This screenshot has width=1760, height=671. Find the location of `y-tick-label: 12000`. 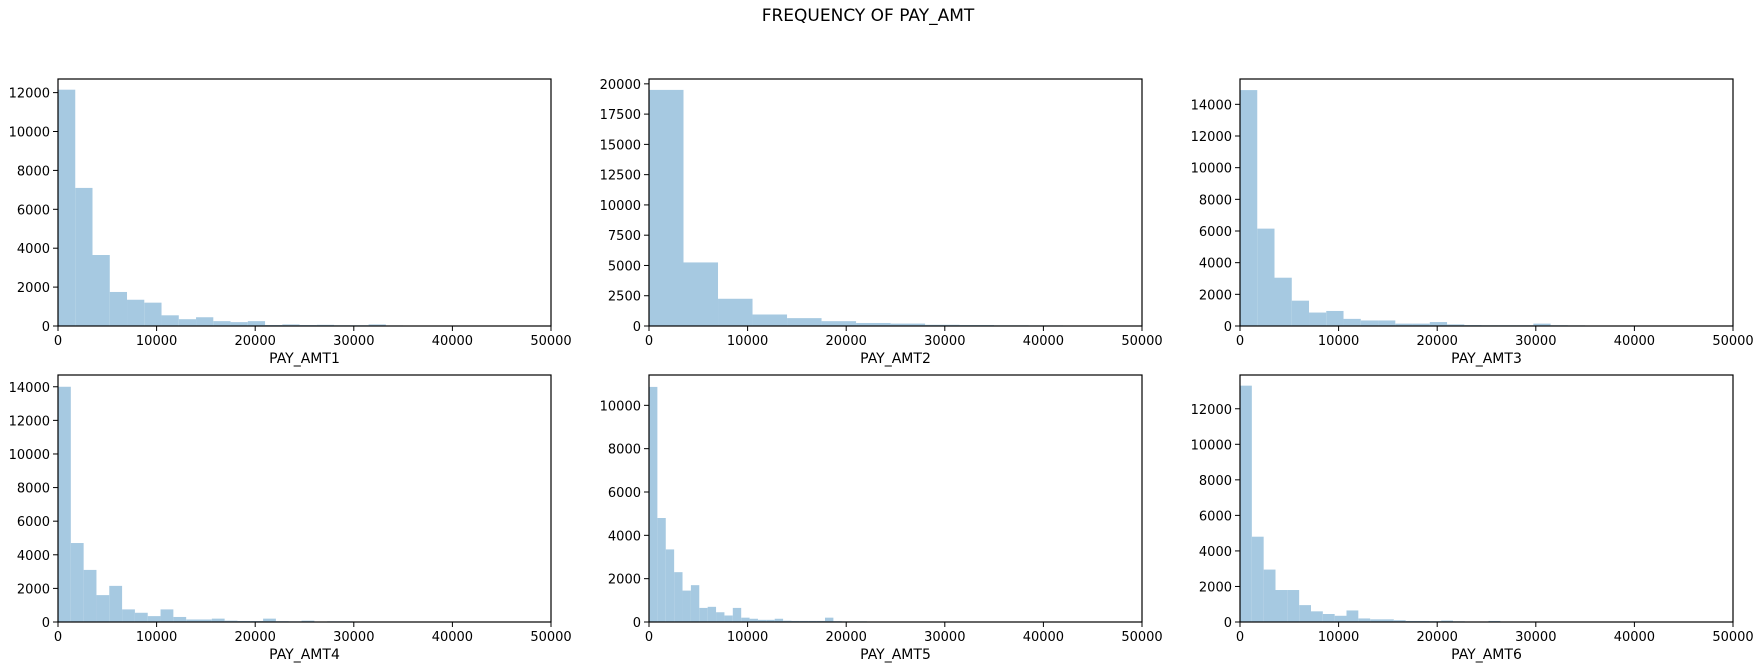

y-tick-label: 12000 is located at coordinates (1211, 410).